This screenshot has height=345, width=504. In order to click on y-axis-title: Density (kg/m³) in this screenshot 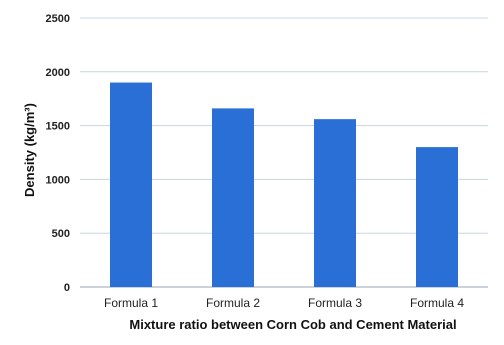, I will do `click(29, 150)`.